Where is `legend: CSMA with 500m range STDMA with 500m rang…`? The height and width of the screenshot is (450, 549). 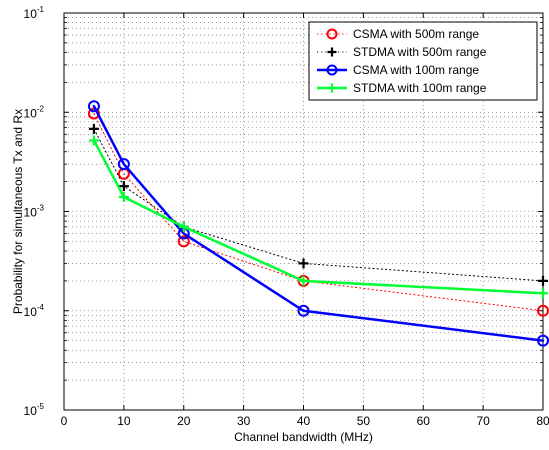 legend: CSMA with 500m range STDMA with 500m rang… is located at coordinates (423, 61).